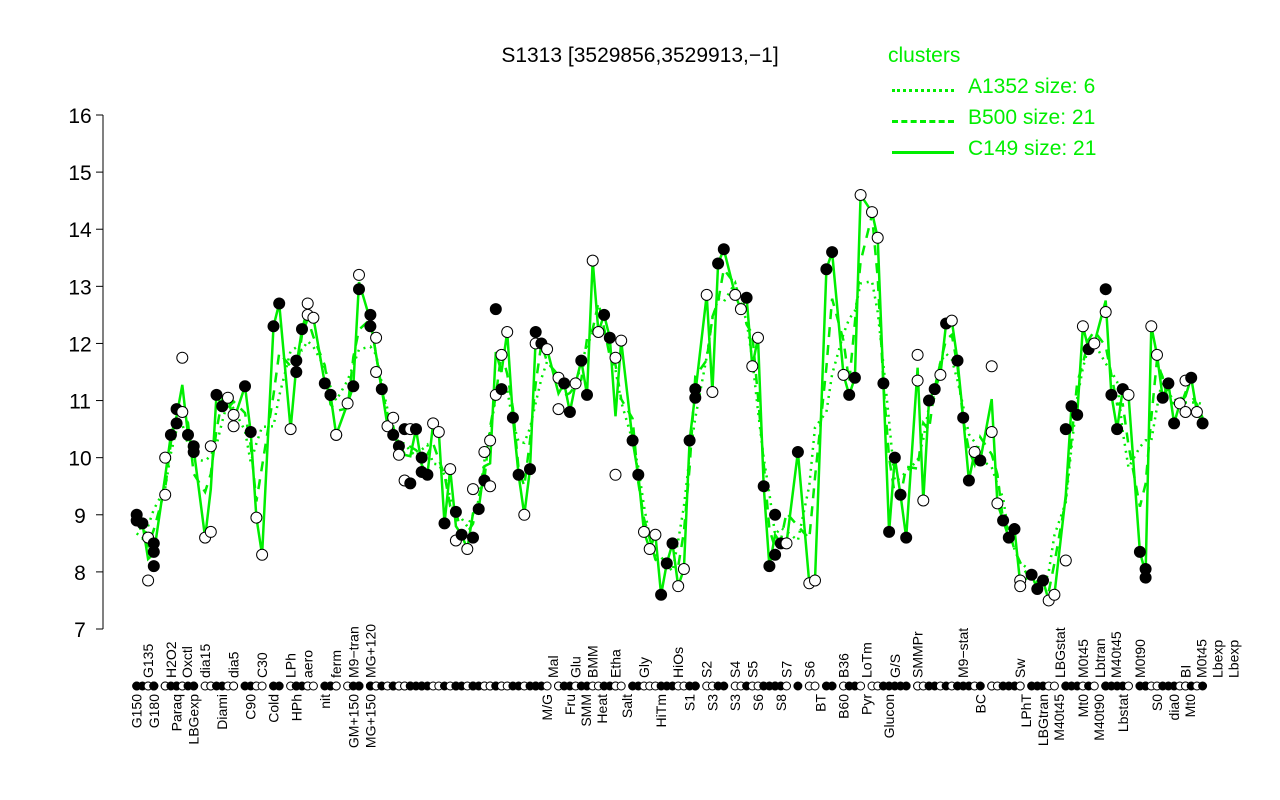  I want to click on x-tick-label: nit, so click(325, 701).